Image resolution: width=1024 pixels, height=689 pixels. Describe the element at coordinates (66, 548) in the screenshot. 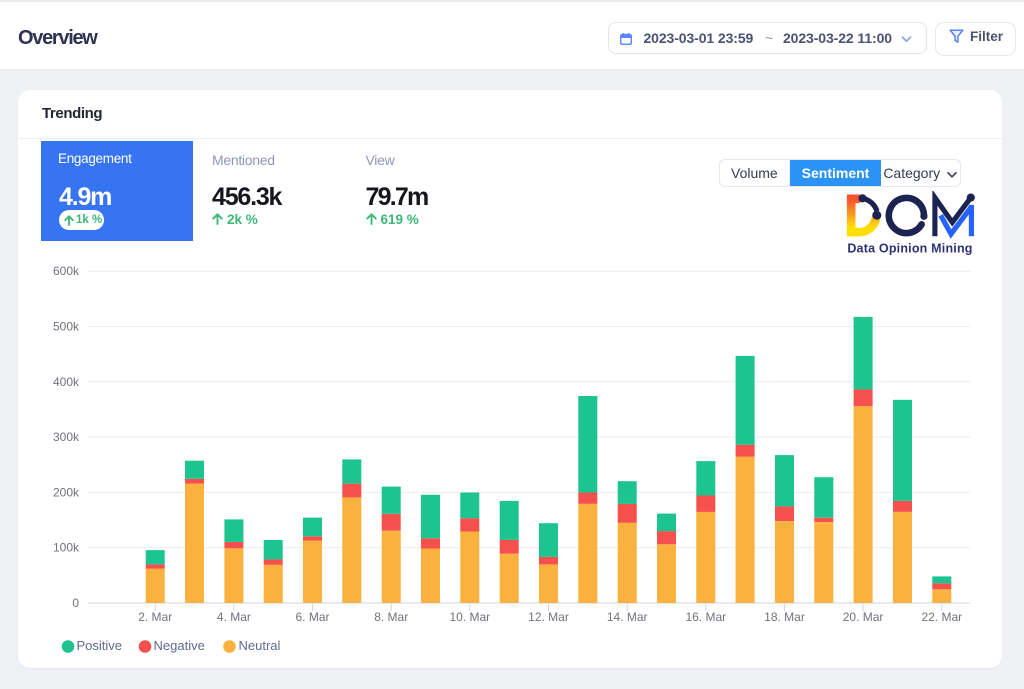

I see `svg-text: 100k` at that location.